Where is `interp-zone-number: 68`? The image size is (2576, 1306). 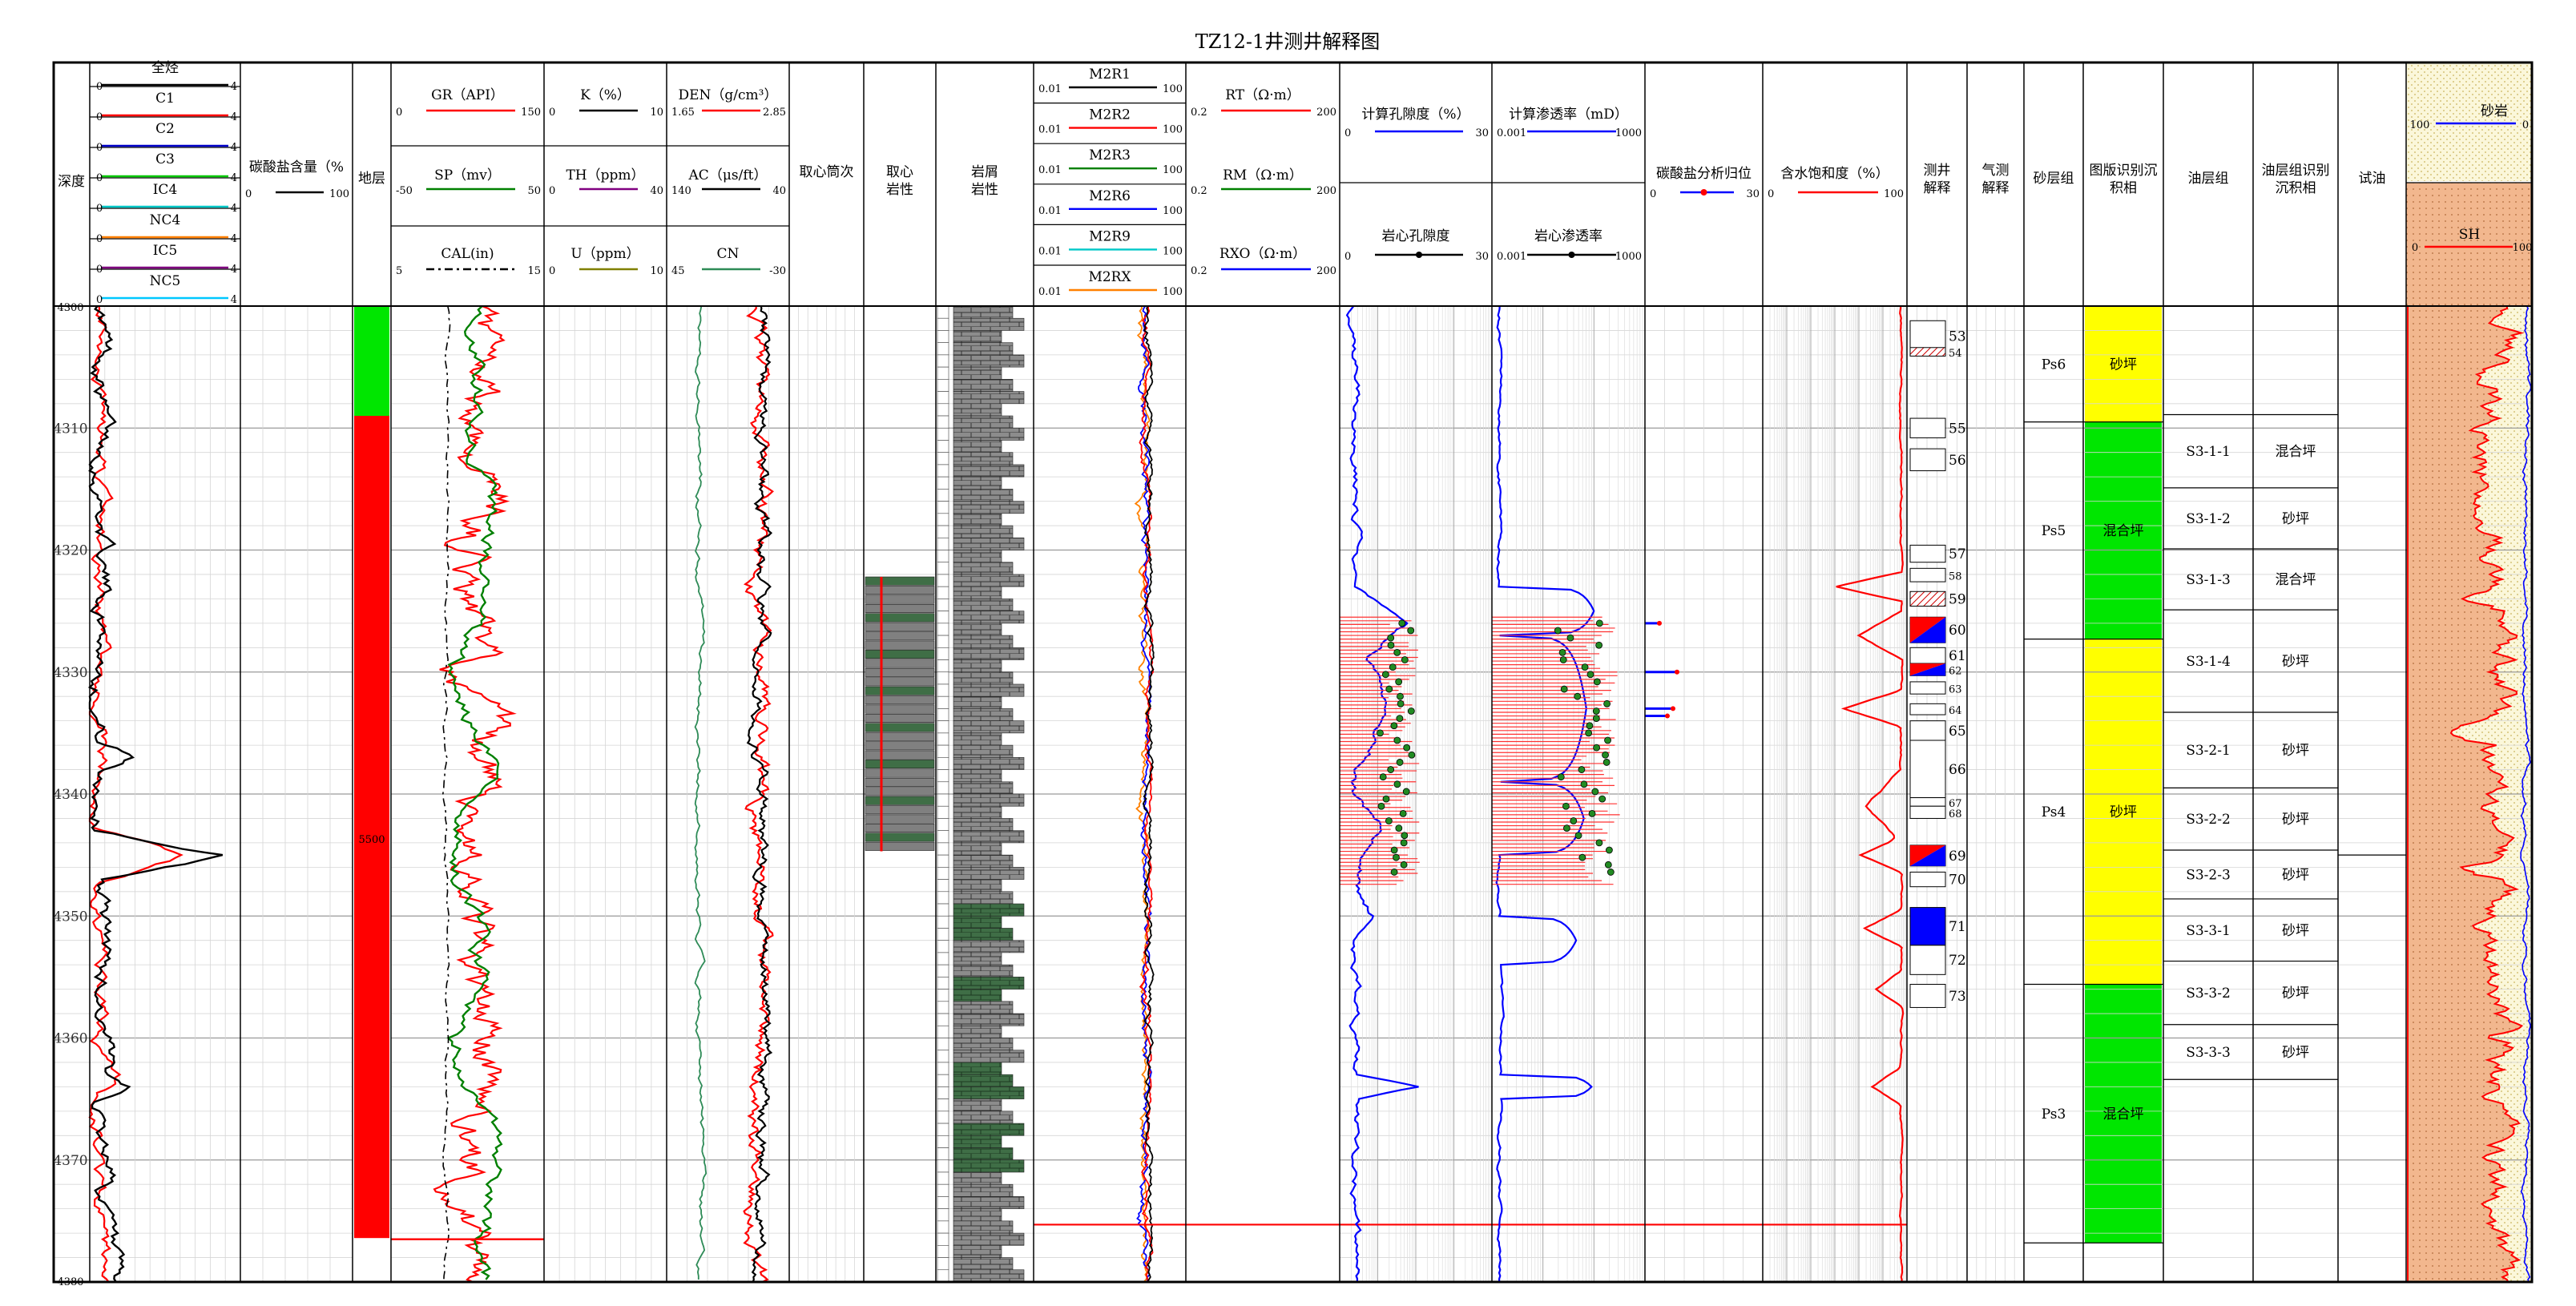
interp-zone-number: 68 is located at coordinates (1955, 814).